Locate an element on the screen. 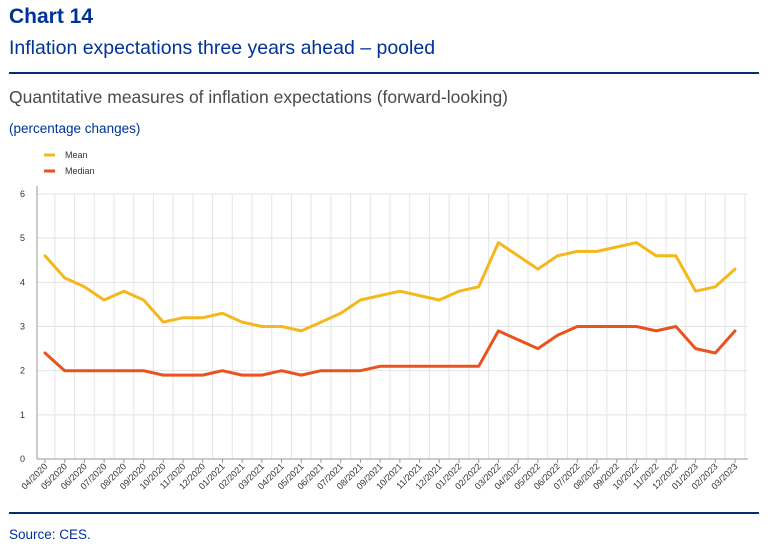 This screenshot has width=773, height=546. y-tick-label: 0 is located at coordinates (22, 459).